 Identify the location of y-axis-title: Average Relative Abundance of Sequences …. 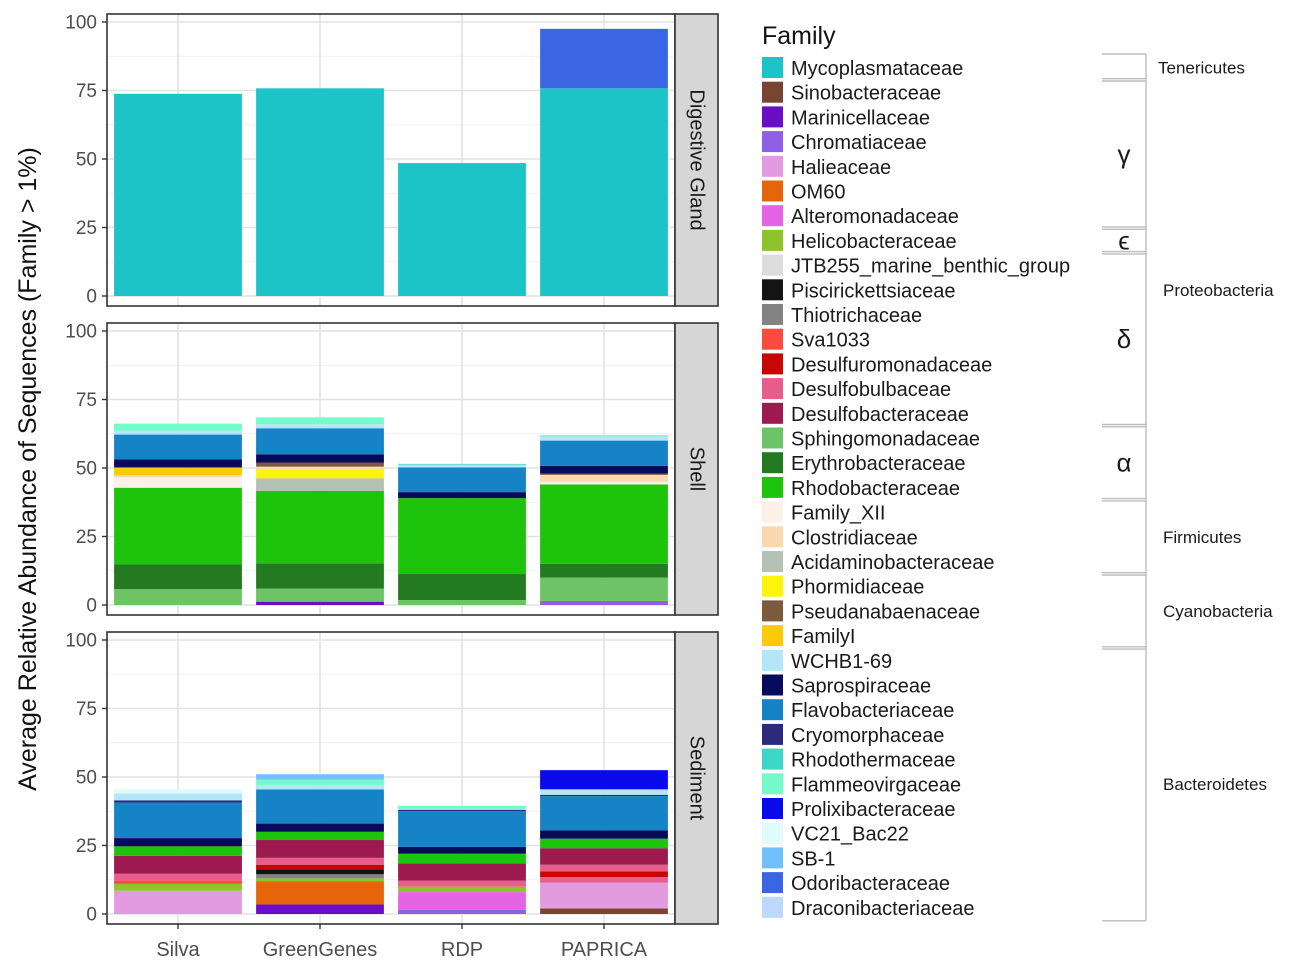
(28, 469).